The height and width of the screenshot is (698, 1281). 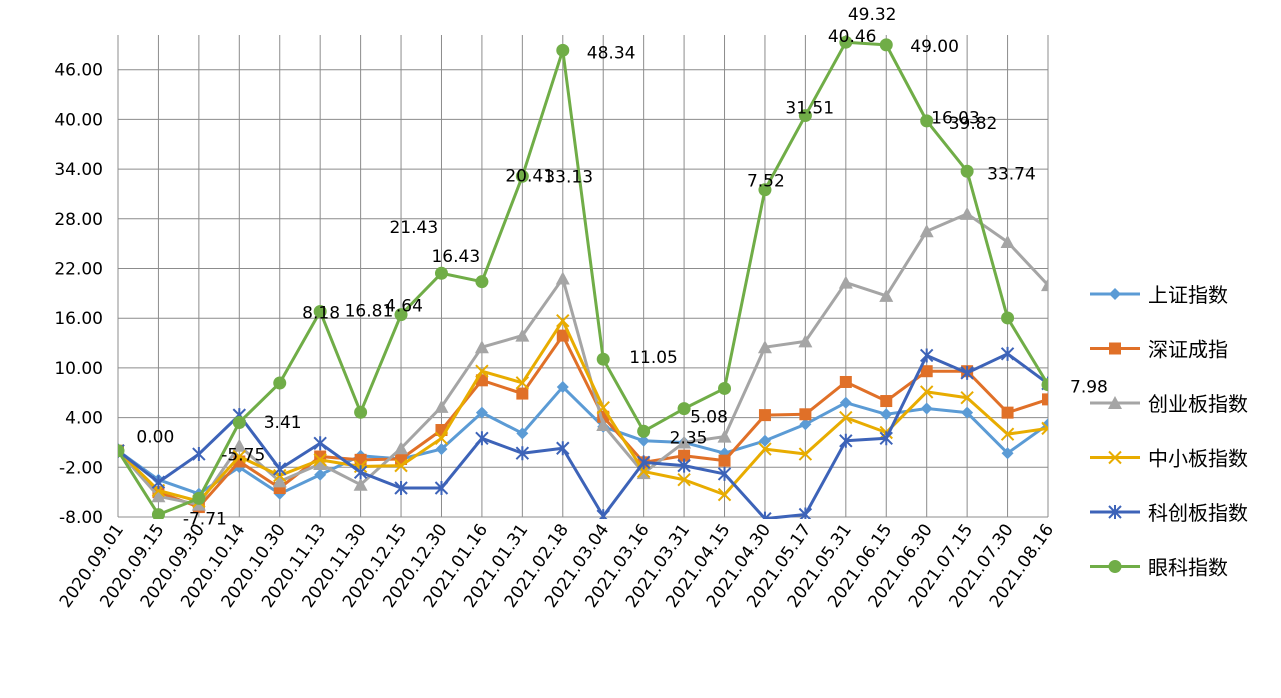 What do you see at coordinates (81, 518) in the screenshot?
I see `y-tick-label: -8.00` at bounding box center [81, 518].